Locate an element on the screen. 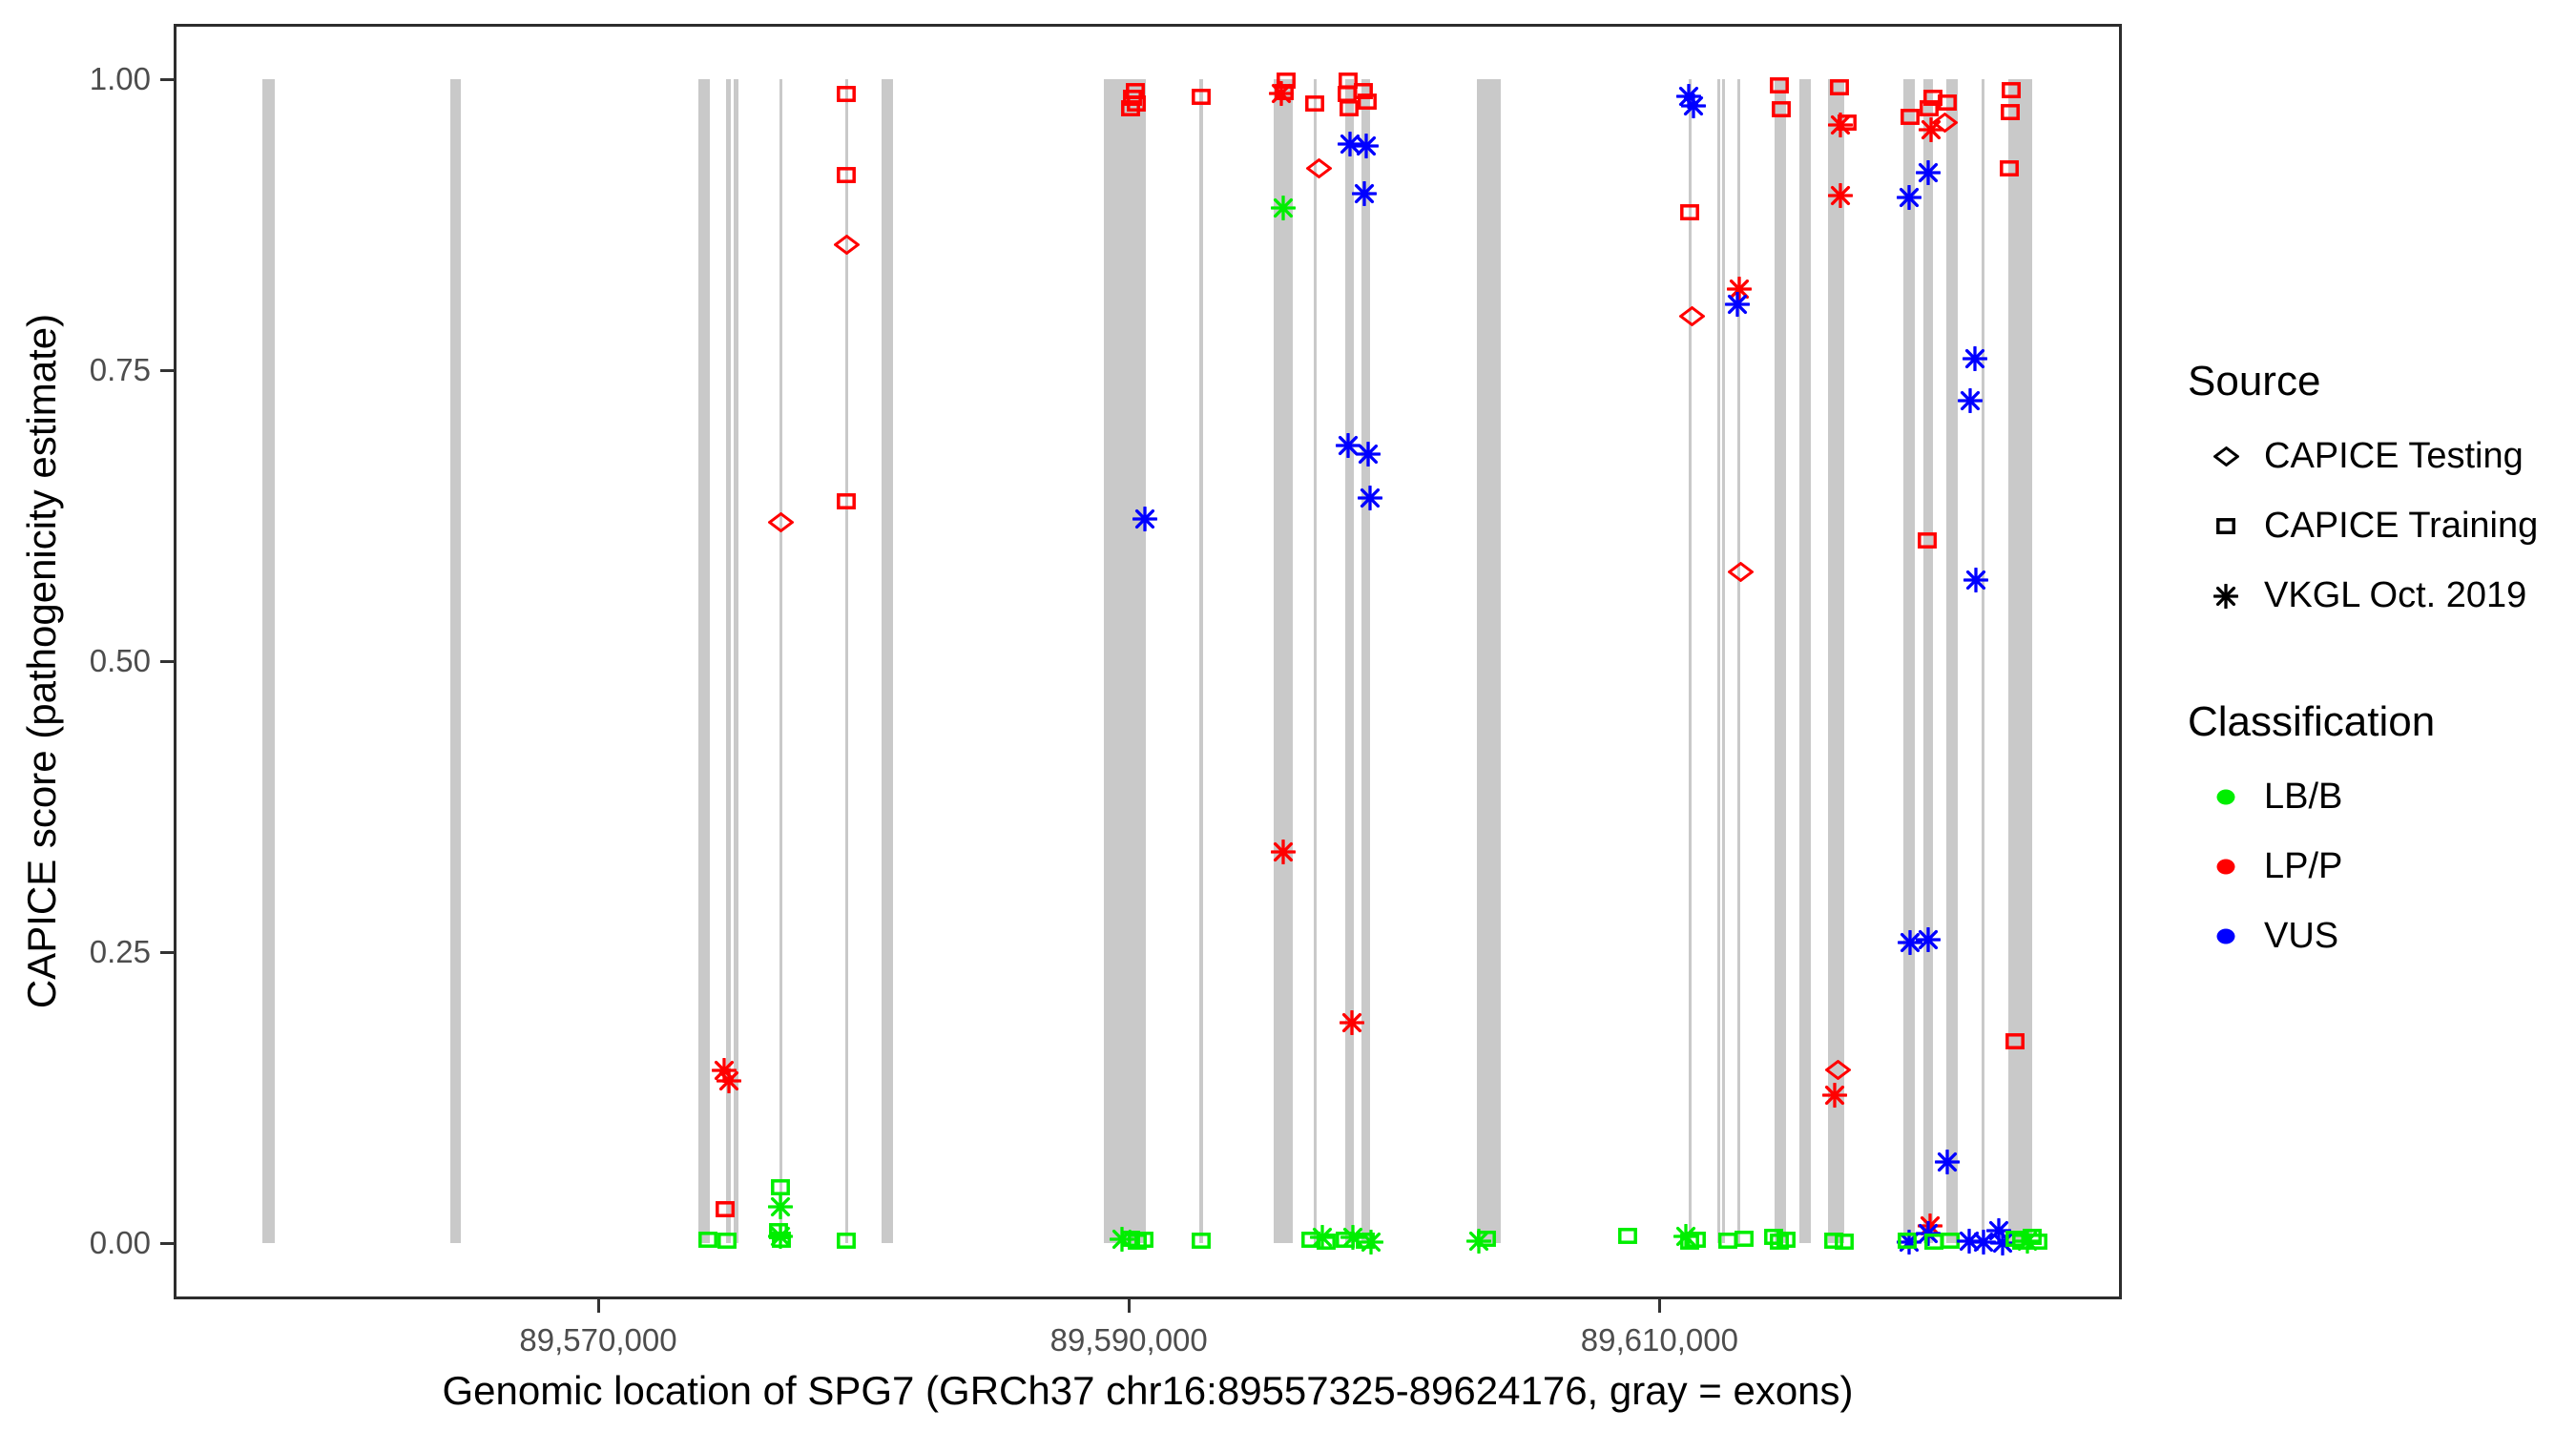 This screenshot has height=1431, width=2576. legend-item: VUS is located at coordinates (2378, 936).